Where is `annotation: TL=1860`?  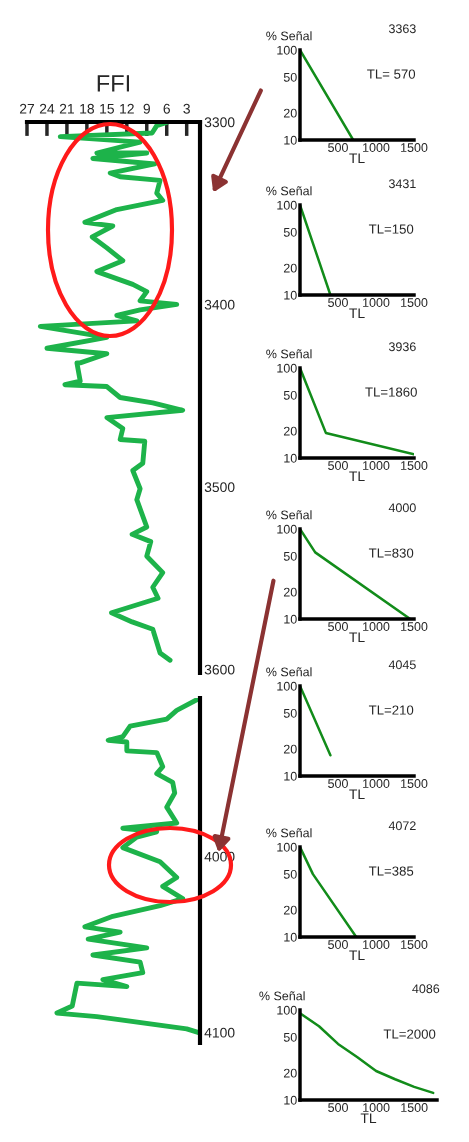 annotation: TL=1860 is located at coordinates (391, 392).